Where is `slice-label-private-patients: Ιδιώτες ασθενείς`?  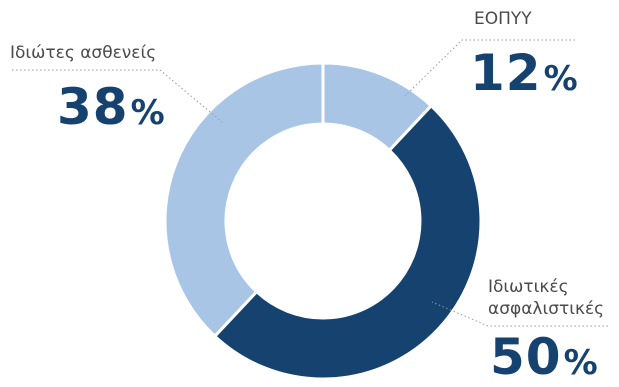 slice-label-private-patients: Ιδιώτες ασθενείς is located at coordinates (83, 53).